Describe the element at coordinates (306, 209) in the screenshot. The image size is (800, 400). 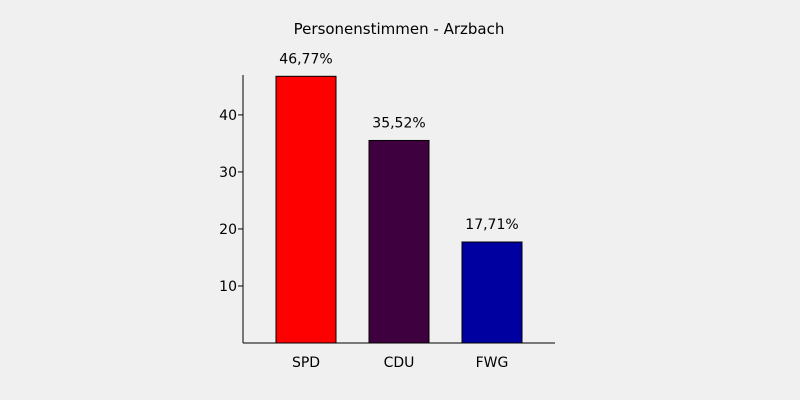
I see `bar-spd` at that location.